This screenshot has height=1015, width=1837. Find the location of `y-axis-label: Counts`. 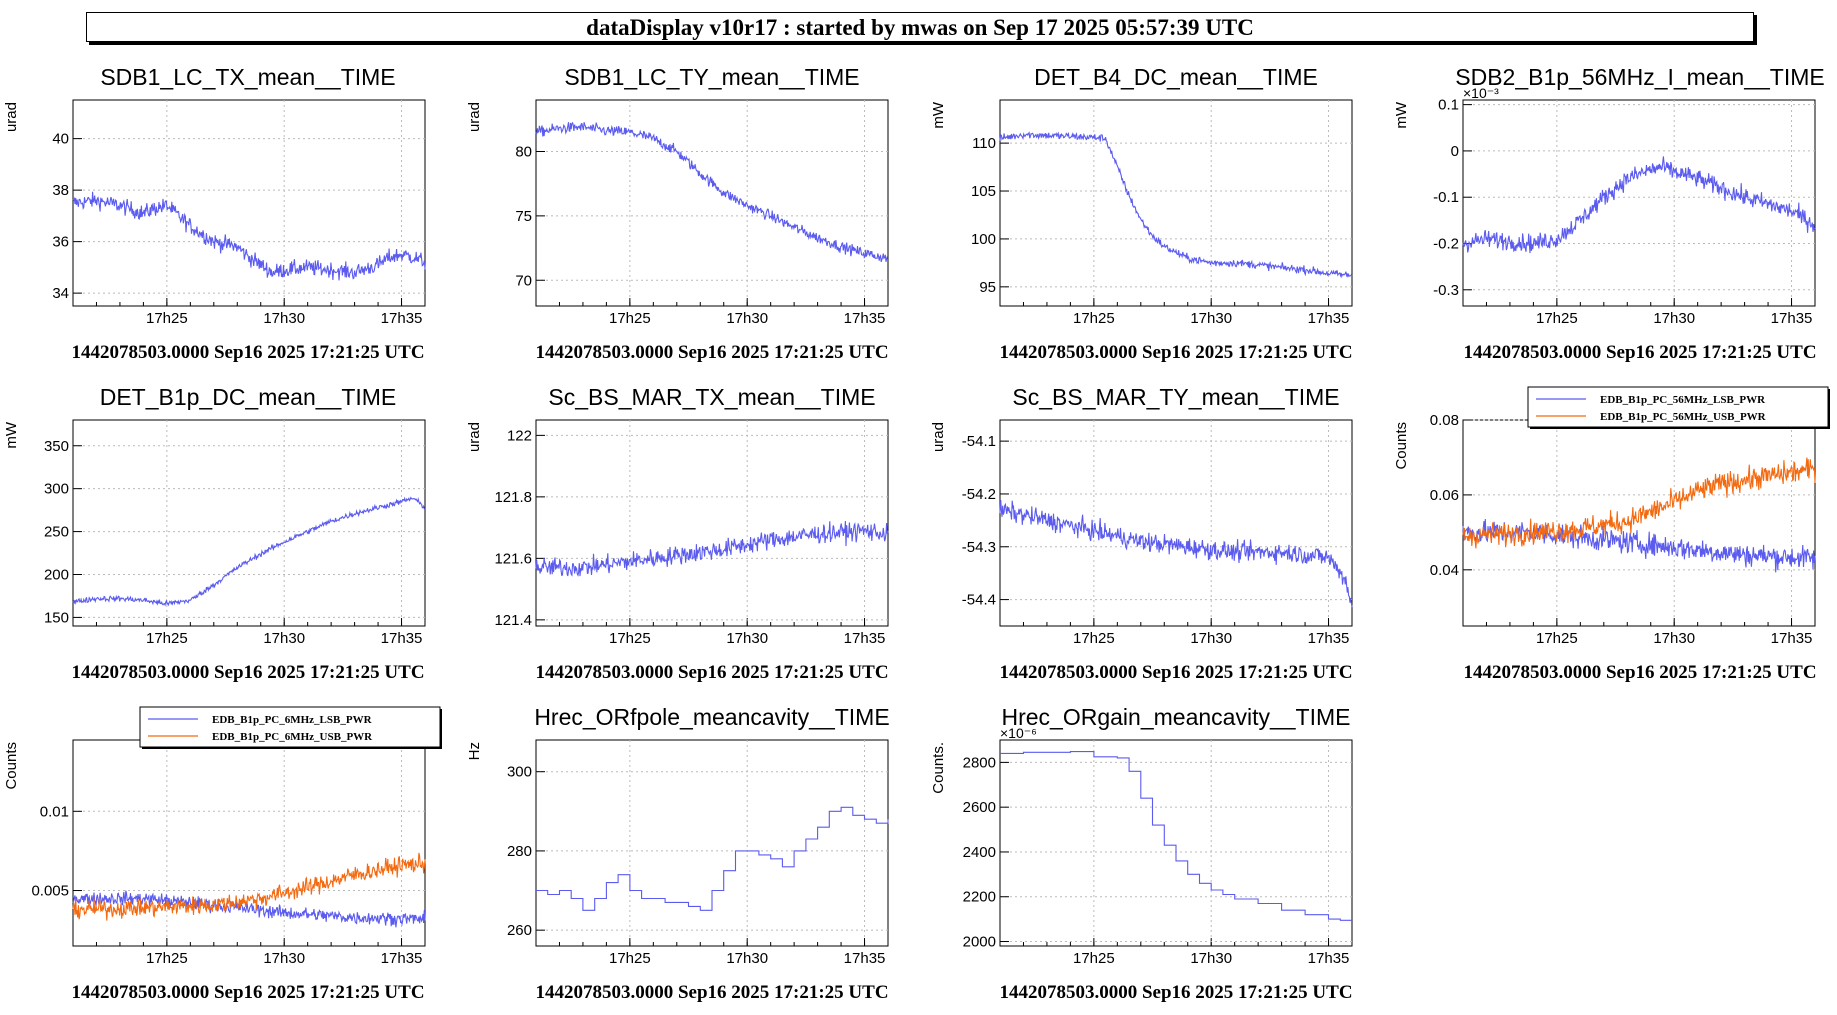

y-axis-label: Counts is located at coordinates (1401, 446).